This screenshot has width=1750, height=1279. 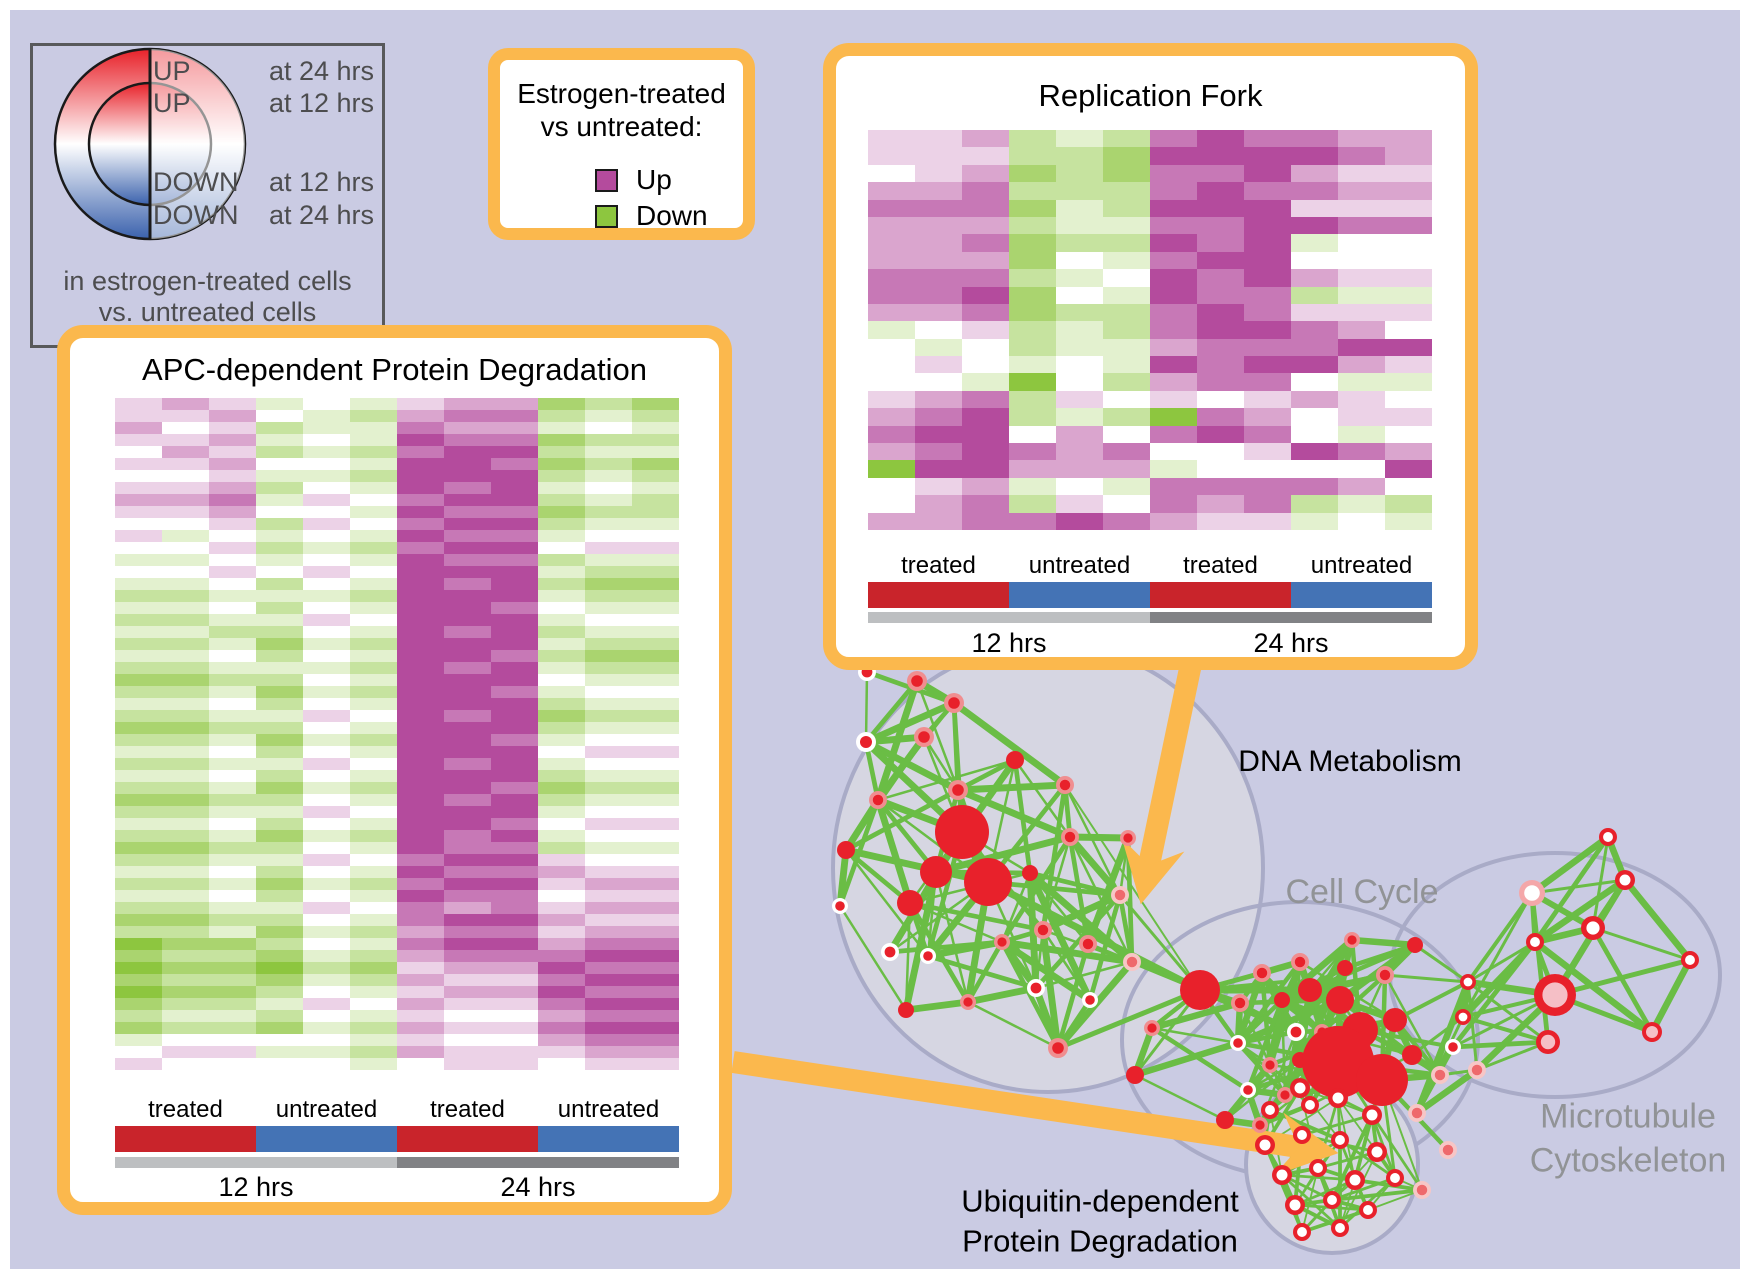 What do you see at coordinates (621, 144) in the screenshot?
I see `updown-color-legend: Estrogen-treated vs untreated: Up Down` at bounding box center [621, 144].